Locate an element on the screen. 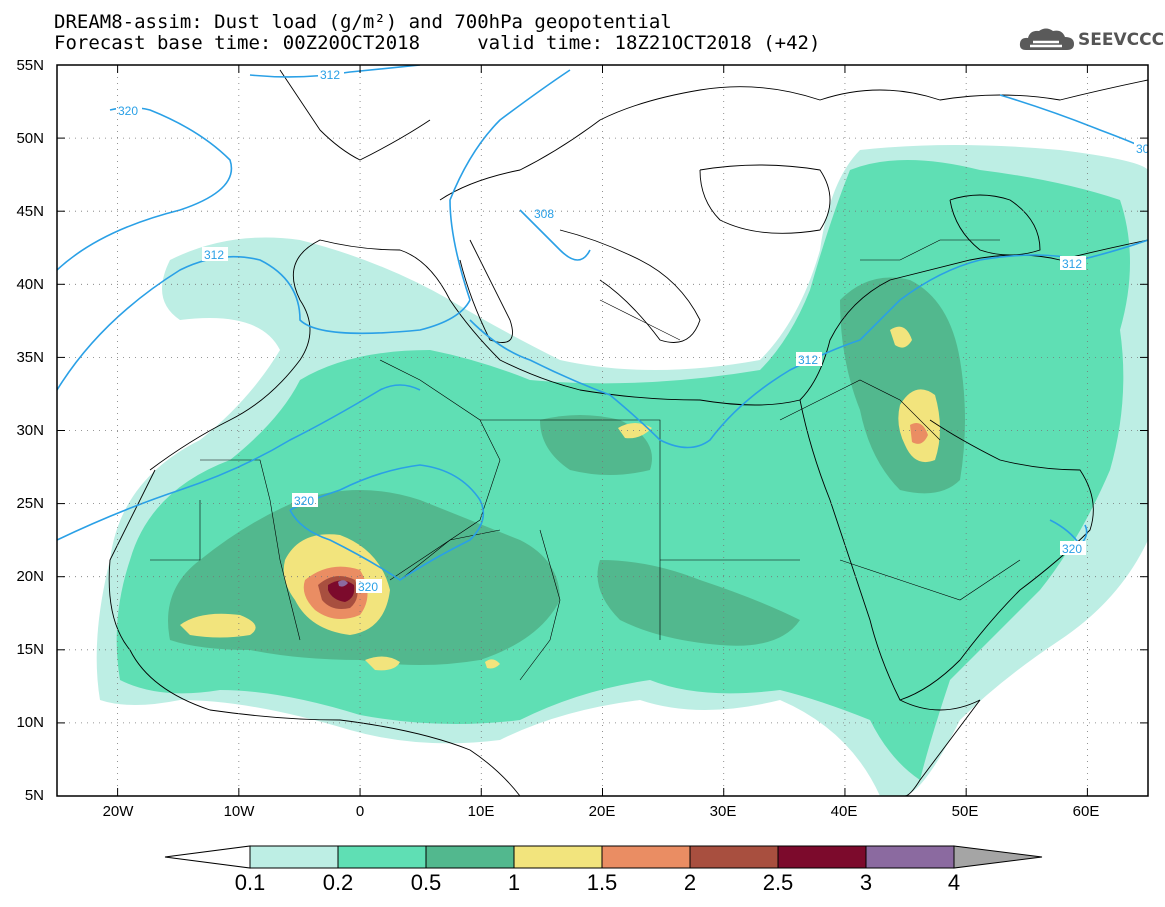 The image size is (1165, 907). logo-text: SEEVCCC is located at coordinates (1121, 40).